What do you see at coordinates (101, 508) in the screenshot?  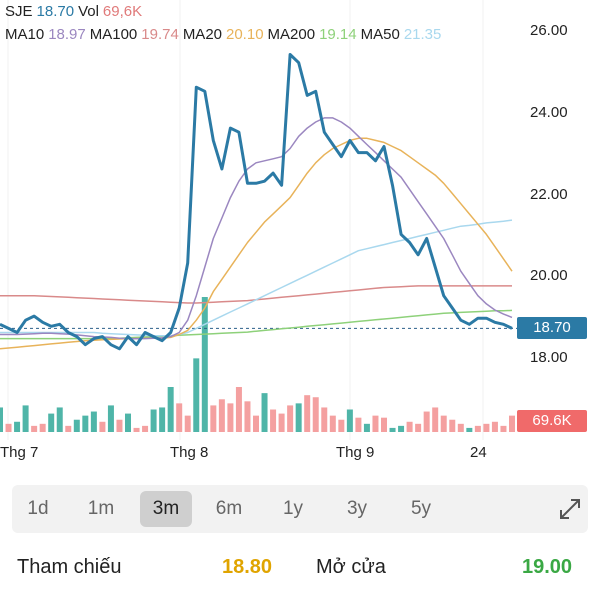 I see `tab-1m: 1m` at bounding box center [101, 508].